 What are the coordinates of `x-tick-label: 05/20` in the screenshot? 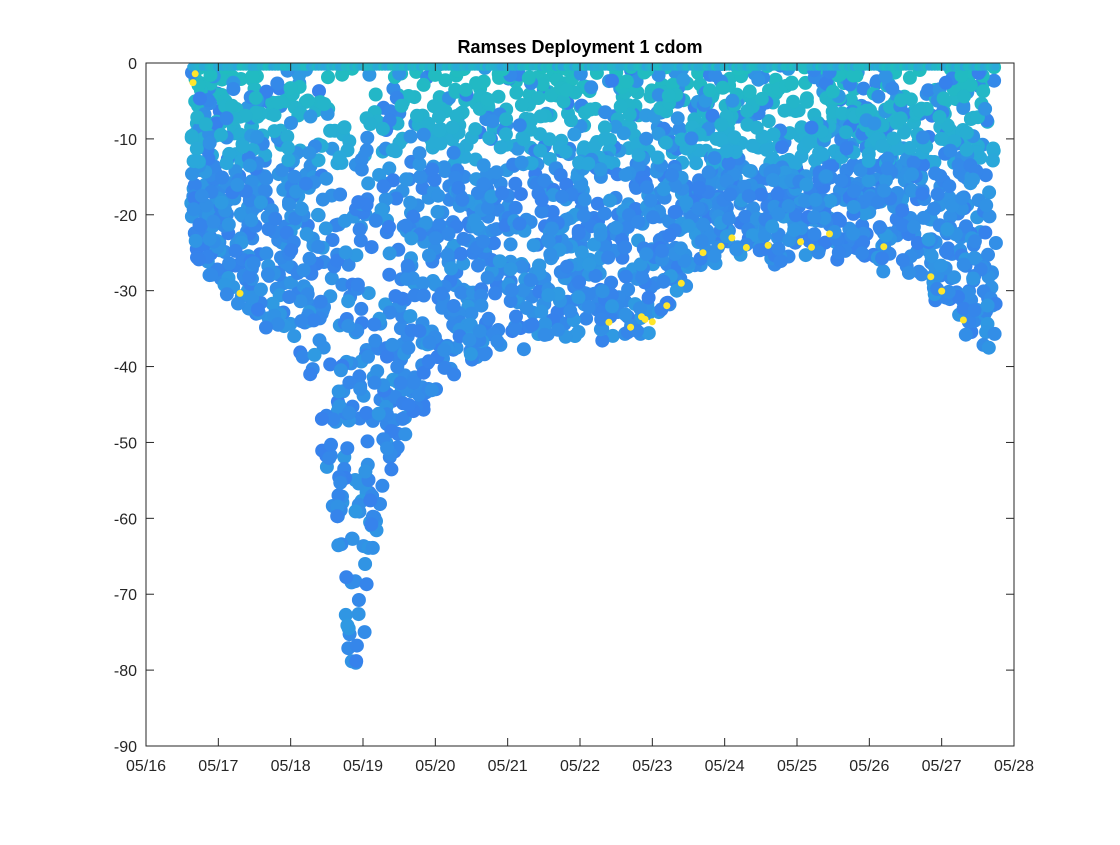 It's located at (435, 766).